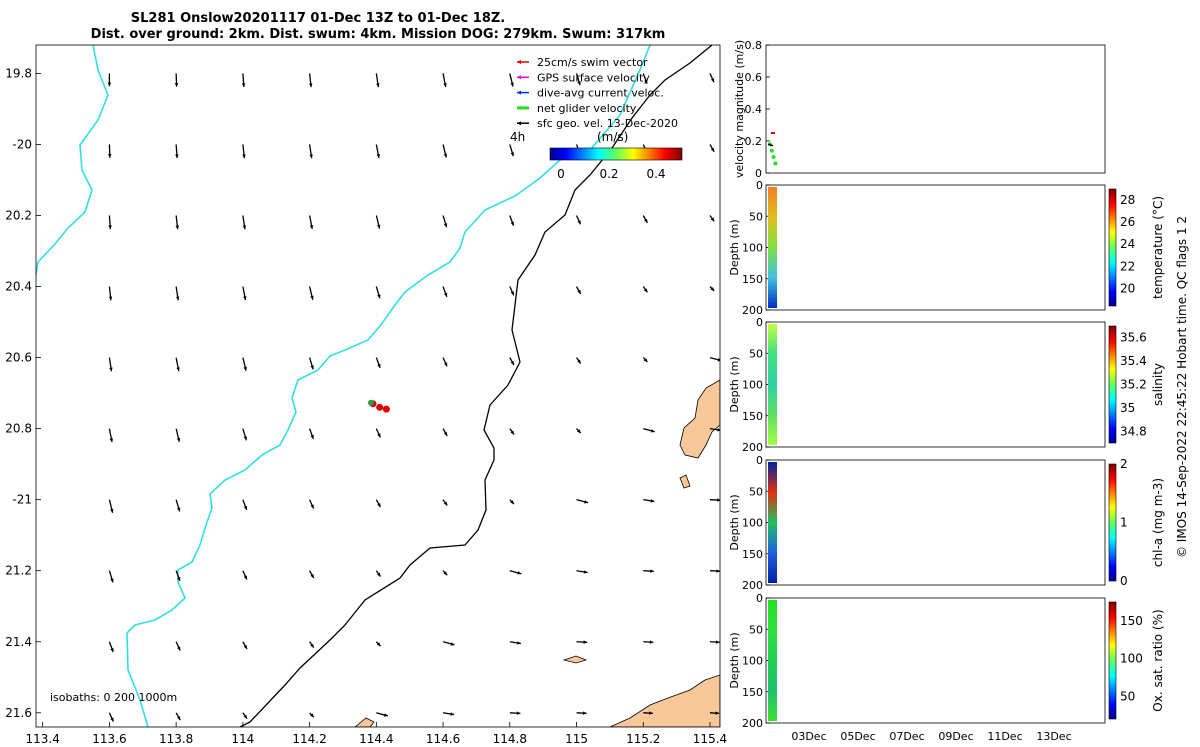 The image size is (1200, 747). What do you see at coordinates (607, 123) in the screenshot?
I see `legend-label: sfc geo. vel. 13-Dec-2020` at bounding box center [607, 123].